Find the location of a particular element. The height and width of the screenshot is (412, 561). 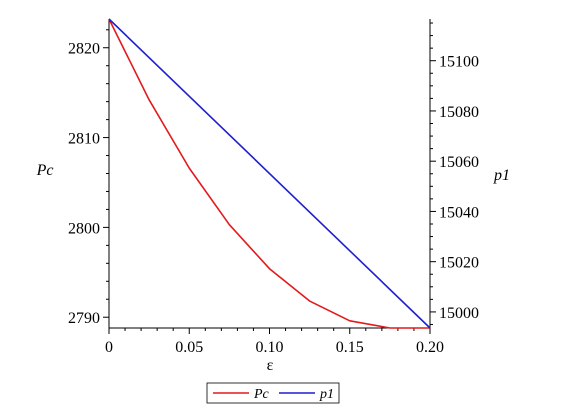

legend: Pc p1 is located at coordinates (273, 393).